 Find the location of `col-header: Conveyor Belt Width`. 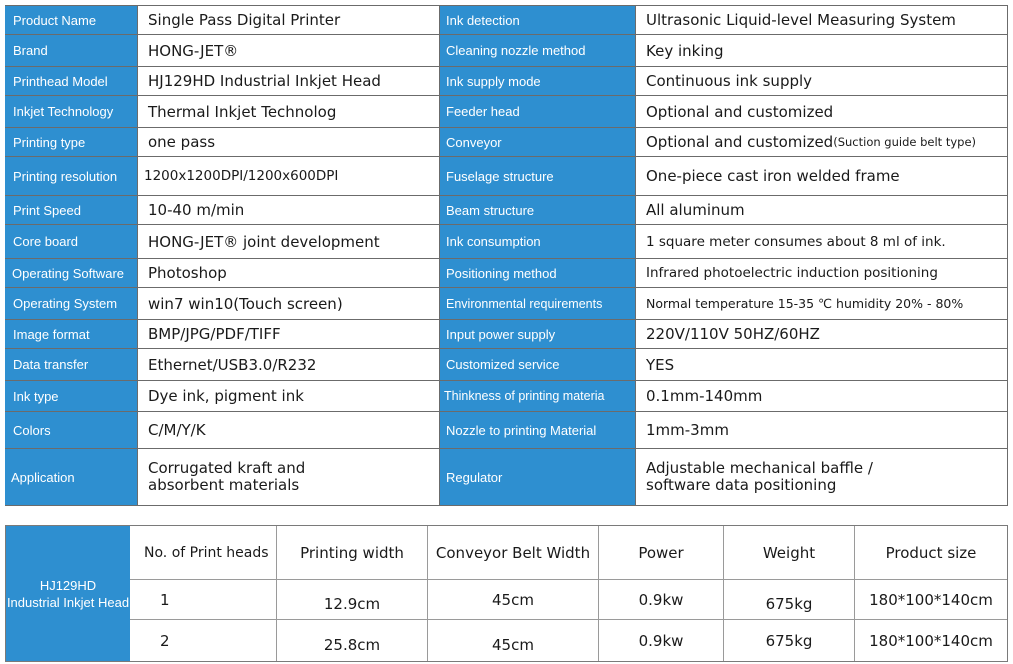

col-header: Conveyor Belt Width is located at coordinates (512, 552).